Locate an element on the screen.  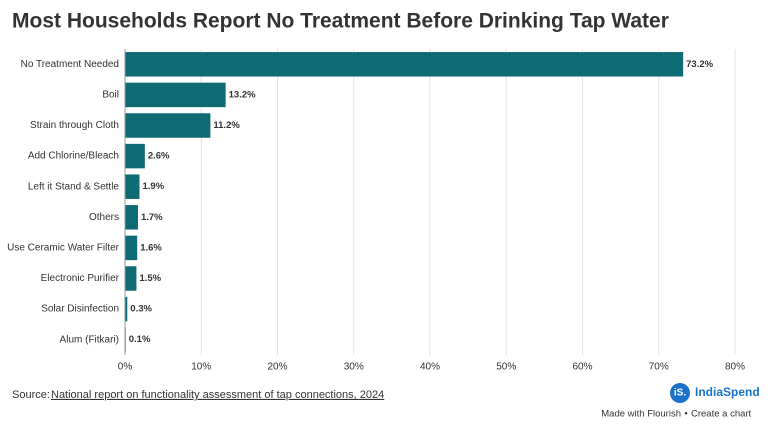
logo-circle is located at coordinates (680, 393).